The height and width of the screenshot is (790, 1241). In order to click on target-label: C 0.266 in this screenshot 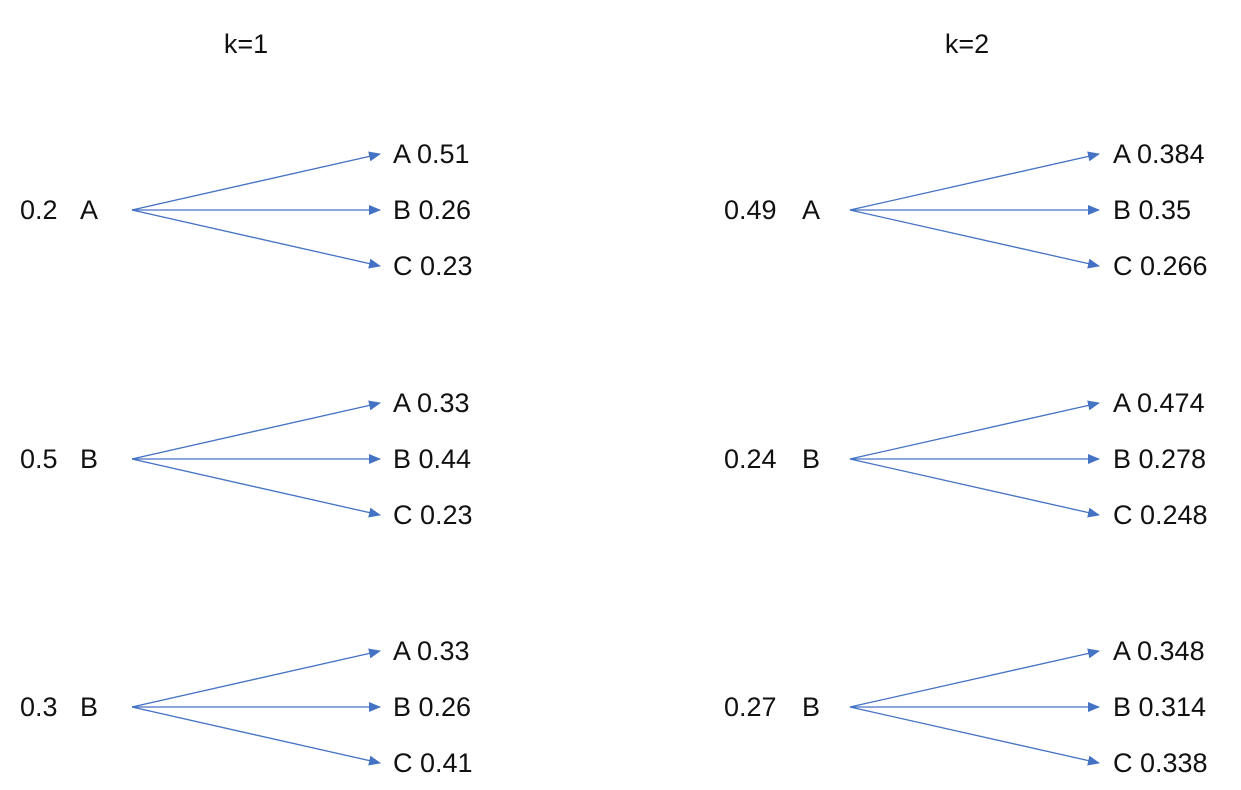, I will do `click(1160, 266)`.